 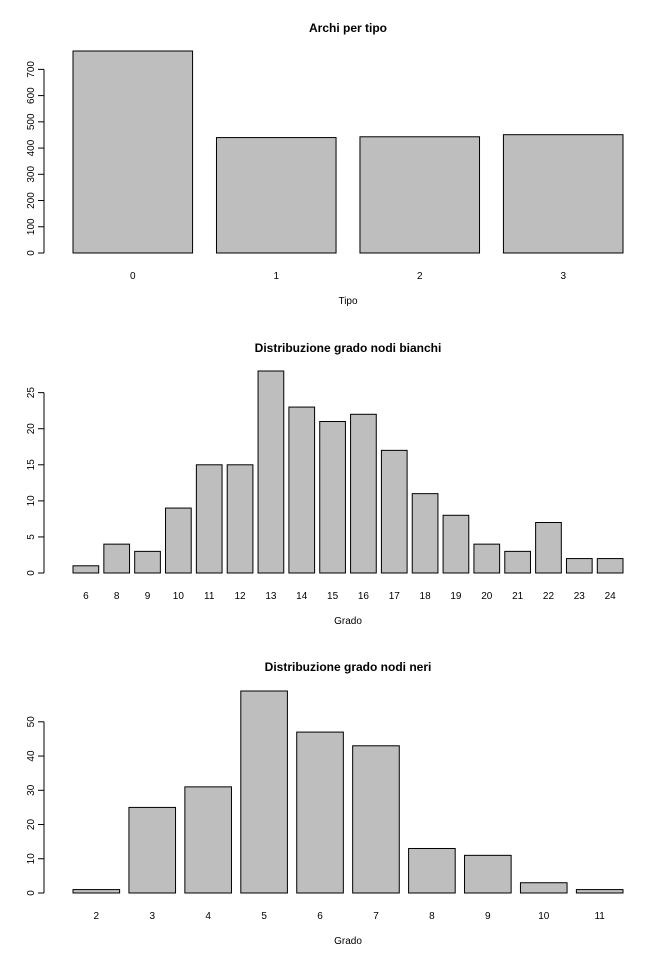 I want to click on x-tick-label: 23, so click(x=580, y=596).